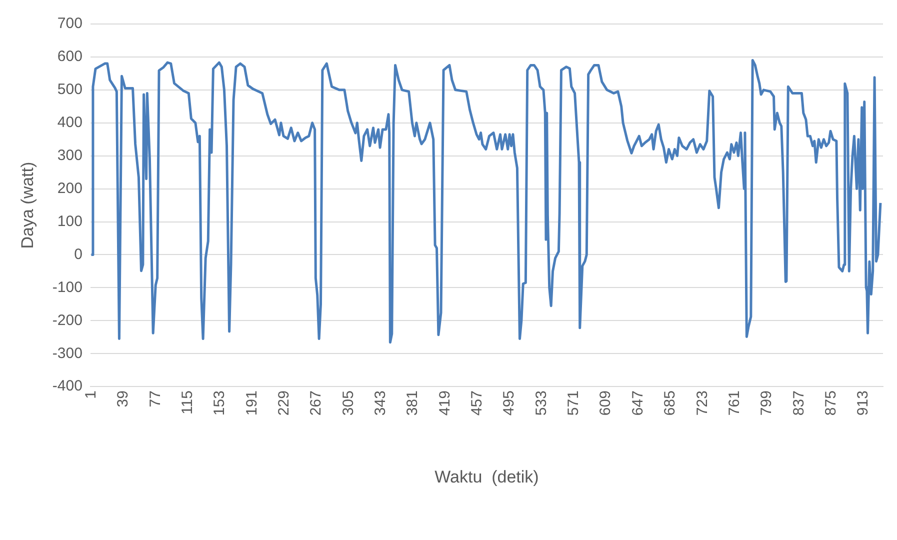 The height and width of the screenshot is (540, 897). I want to click on y-tick-label: 100, so click(69, 221).